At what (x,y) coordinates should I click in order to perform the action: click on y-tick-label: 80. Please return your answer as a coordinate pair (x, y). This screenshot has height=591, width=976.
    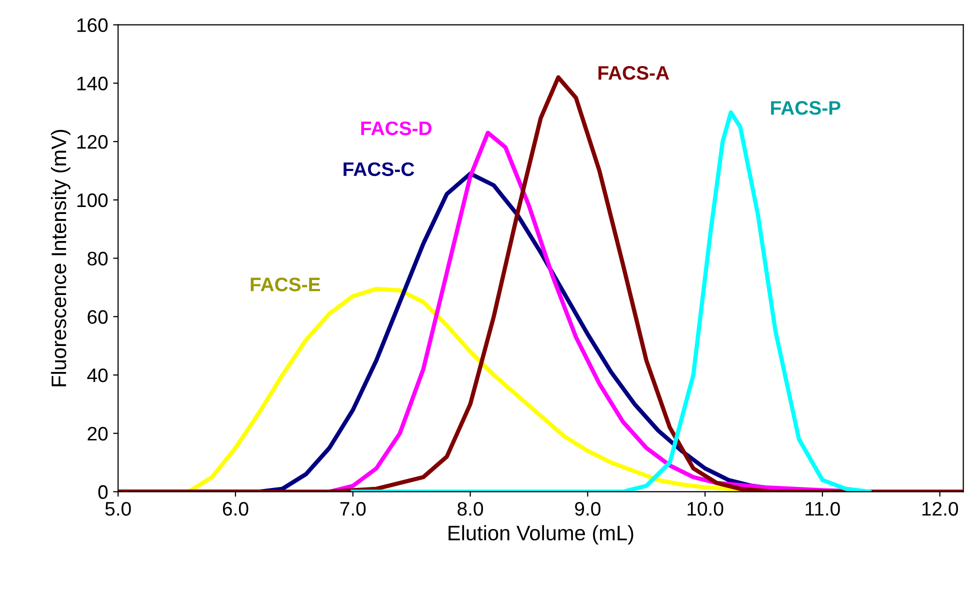
    Looking at the image, I should click on (98, 259).